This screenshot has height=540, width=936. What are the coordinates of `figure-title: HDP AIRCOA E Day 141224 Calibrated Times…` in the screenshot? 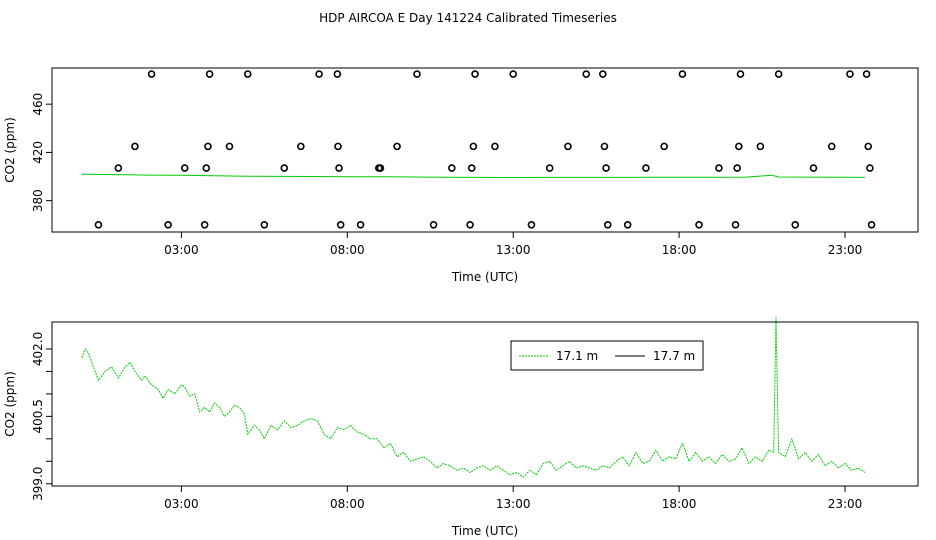 It's located at (468, 18).